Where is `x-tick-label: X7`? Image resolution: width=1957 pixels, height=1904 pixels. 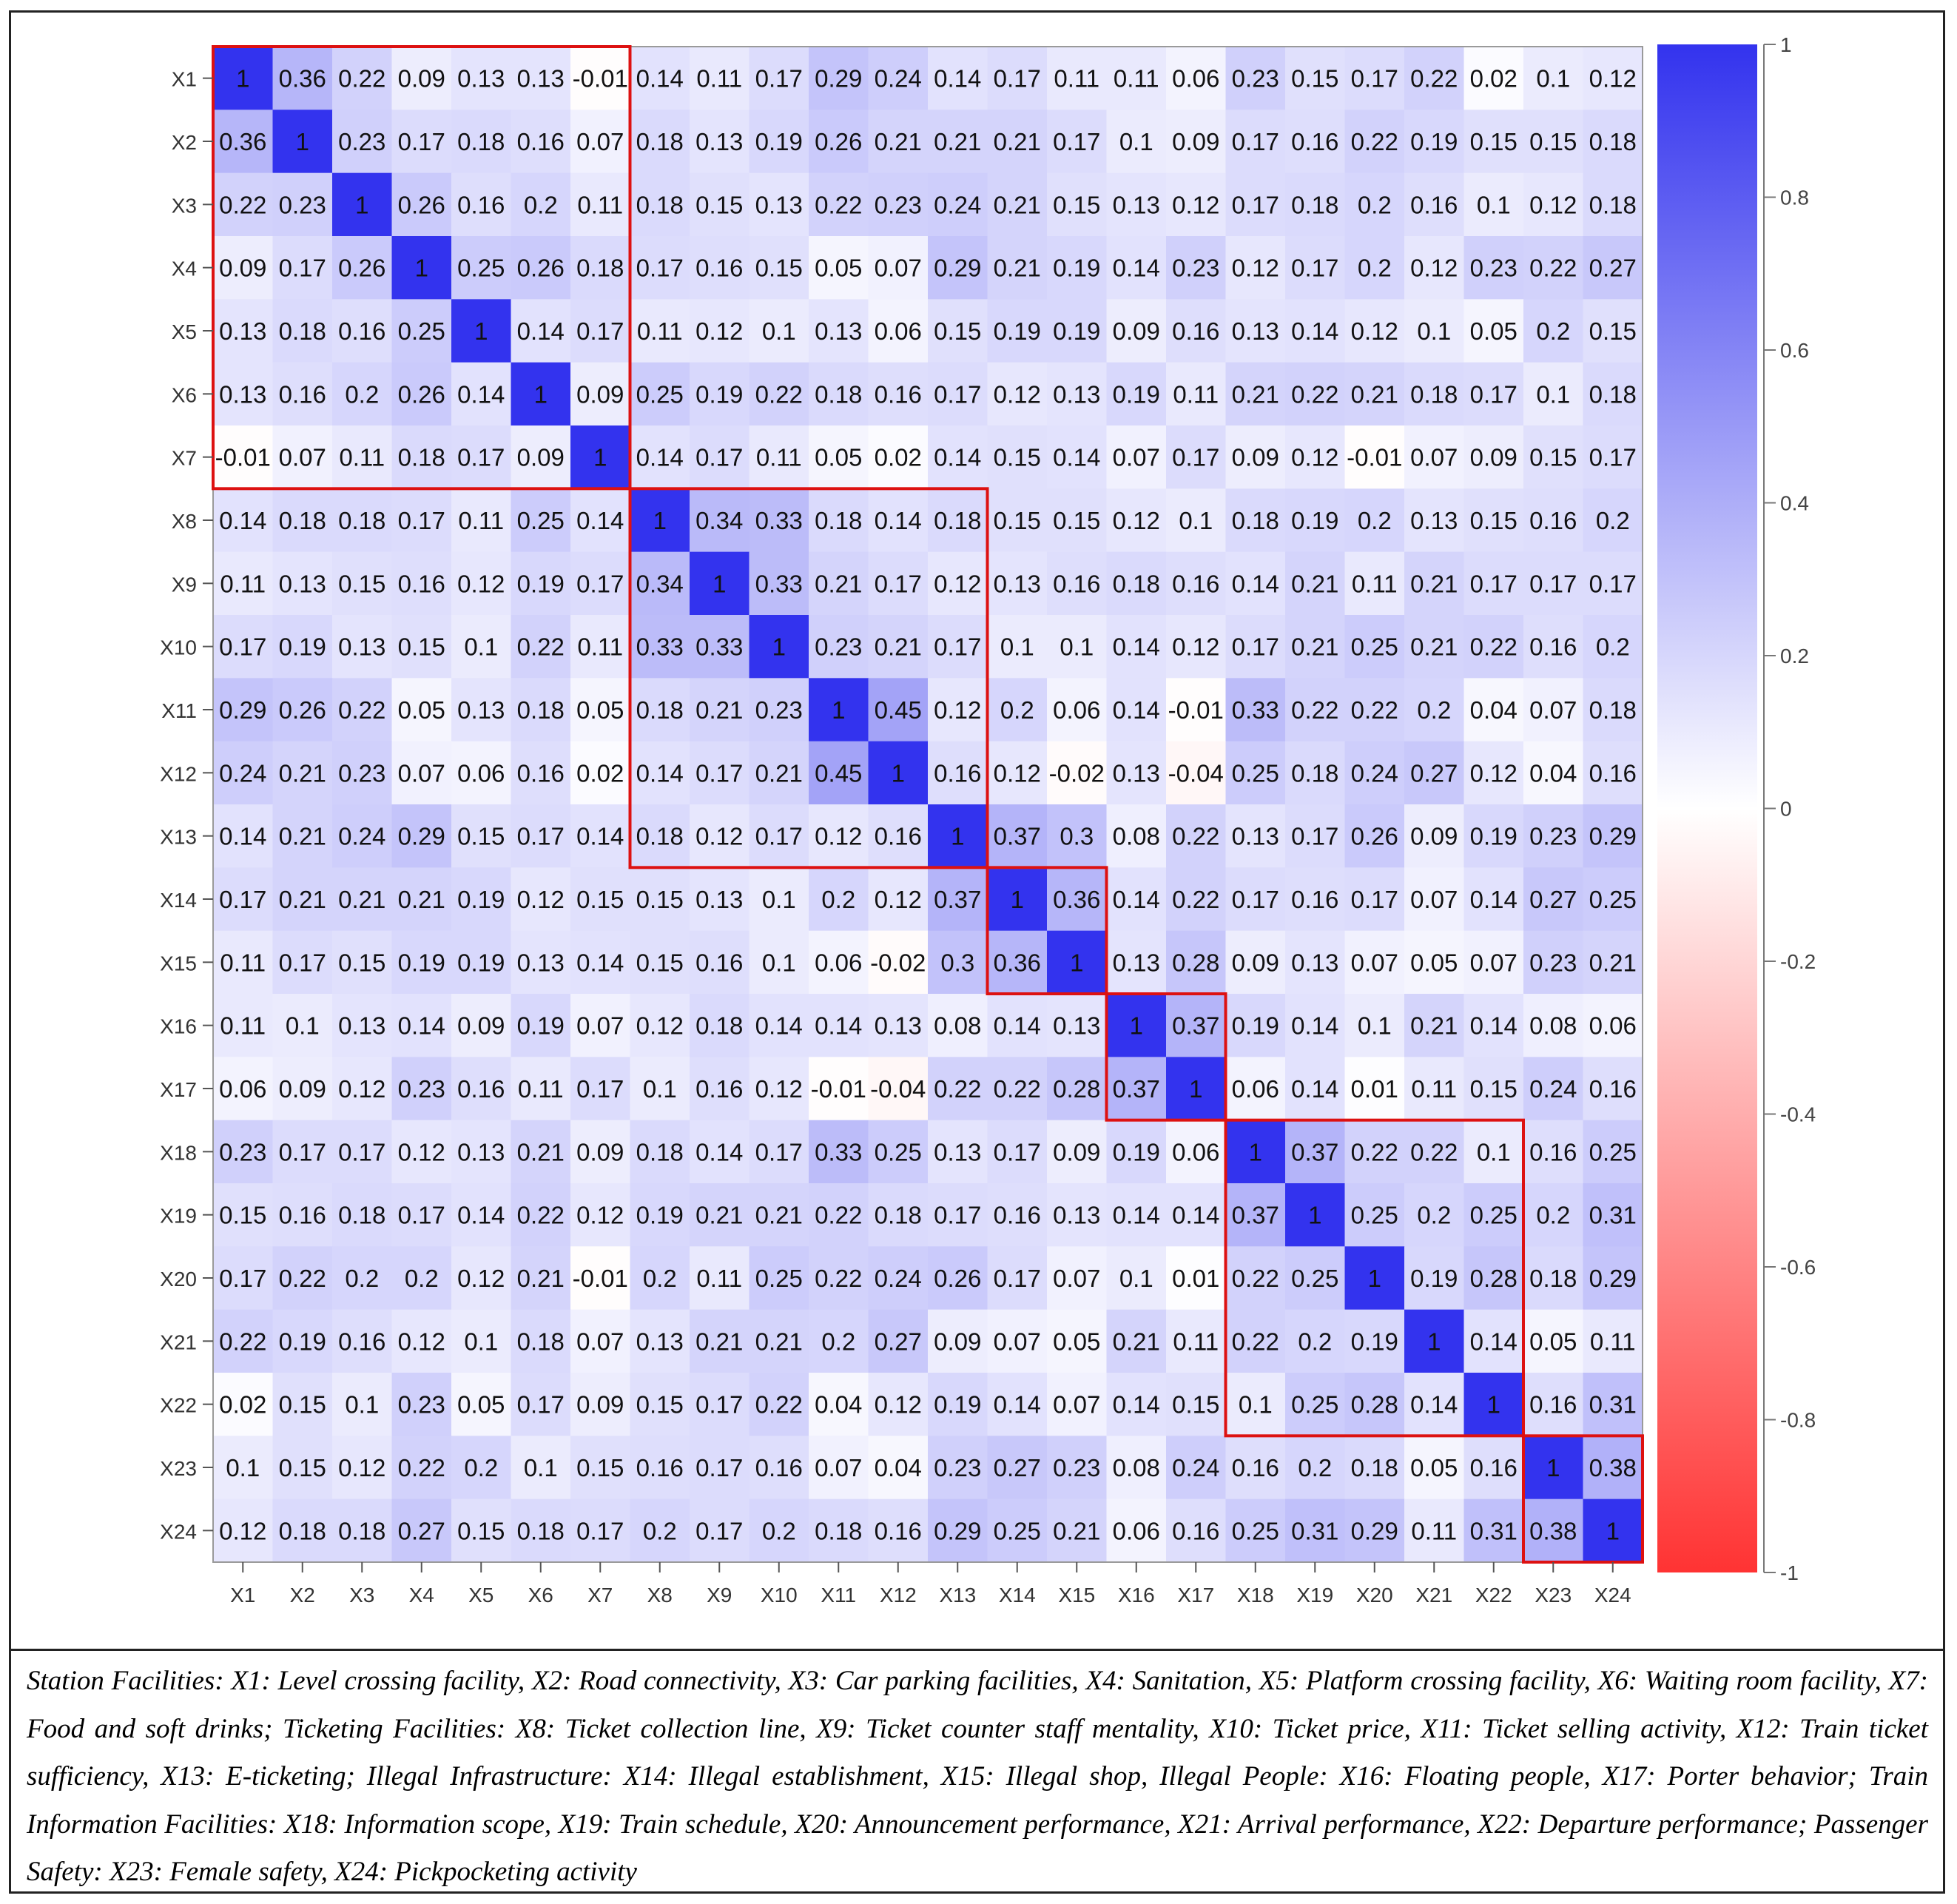
x-tick-label: X7 is located at coordinates (600, 1595).